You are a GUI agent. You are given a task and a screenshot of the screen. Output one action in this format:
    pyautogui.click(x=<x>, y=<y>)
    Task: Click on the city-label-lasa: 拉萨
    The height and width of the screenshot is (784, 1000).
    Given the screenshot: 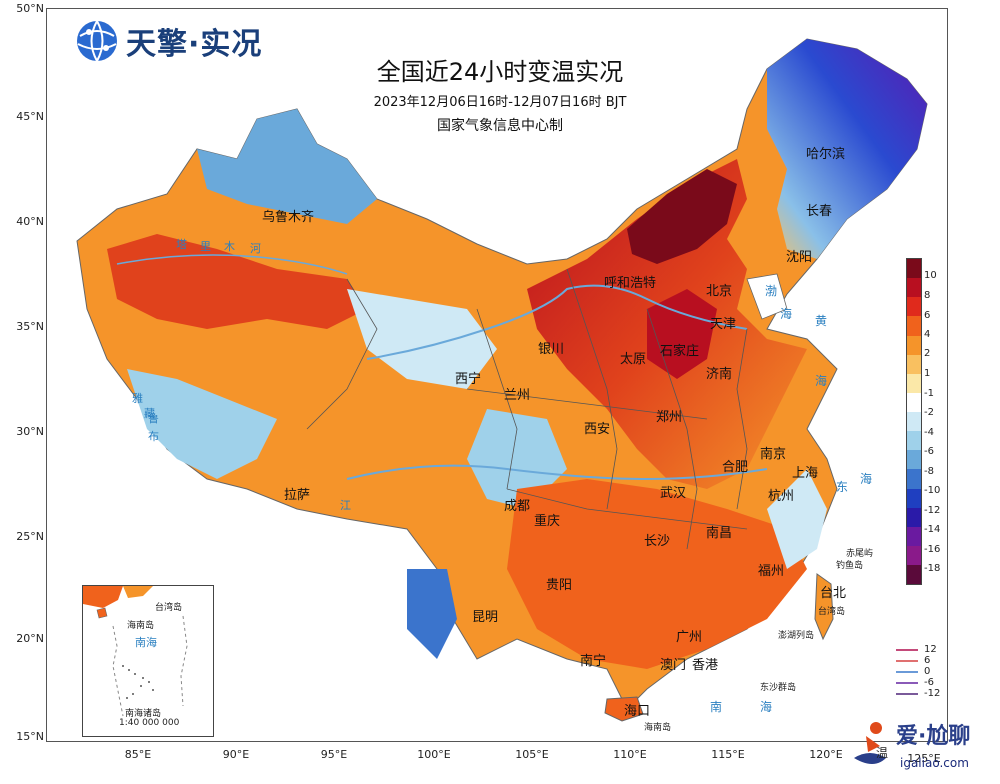 What is the action you would take?
    pyautogui.click(x=297, y=495)
    